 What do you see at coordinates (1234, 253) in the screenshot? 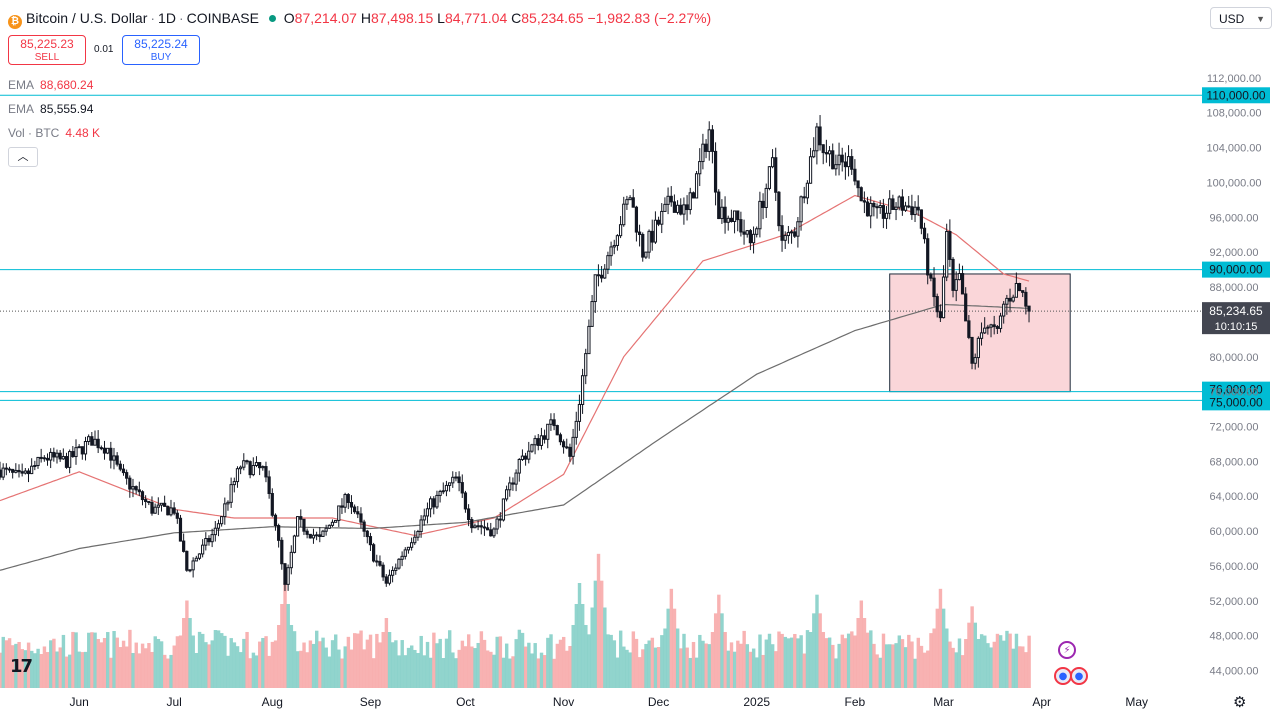
I see `price-tick-label: 92,000.00` at bounding box center [1234, 253].